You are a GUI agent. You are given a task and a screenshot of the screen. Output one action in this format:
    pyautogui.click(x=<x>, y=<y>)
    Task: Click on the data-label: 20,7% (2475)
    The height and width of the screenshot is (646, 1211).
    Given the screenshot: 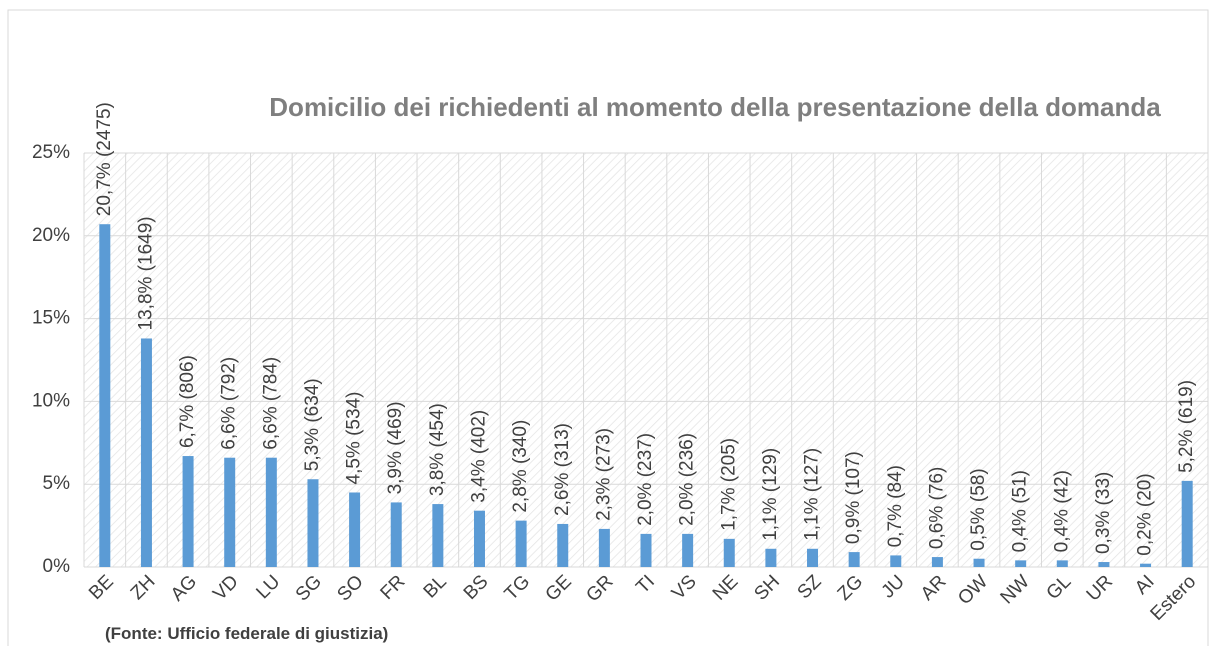 What is the action you would take?
    pyautogui.click(x=104, y=159)
    